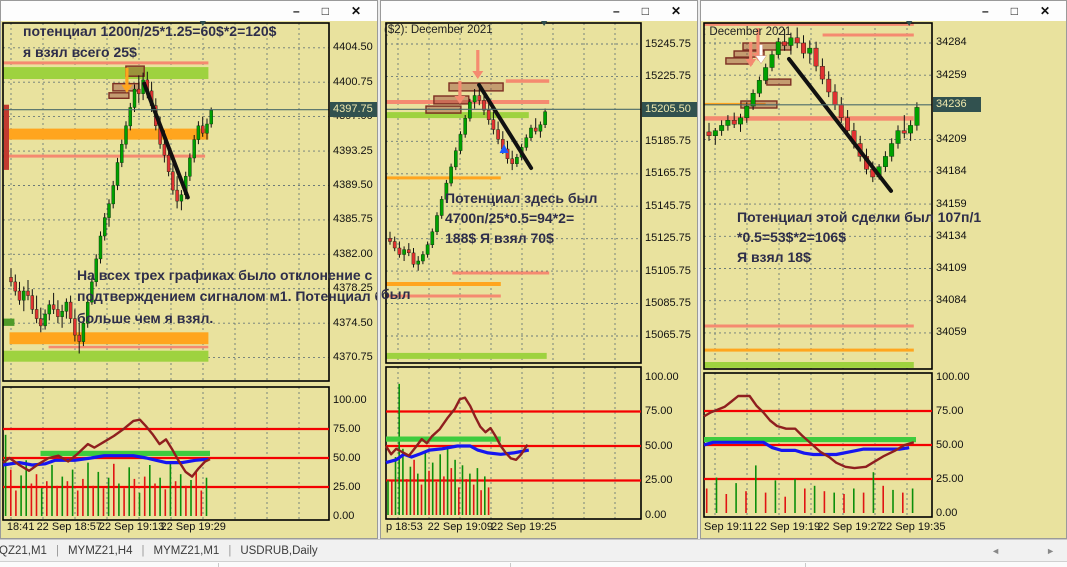 The width and height of the screenshot is (1067, 567). I want to click on tab-scroll-left-icon: ◄, so click(996, 551).